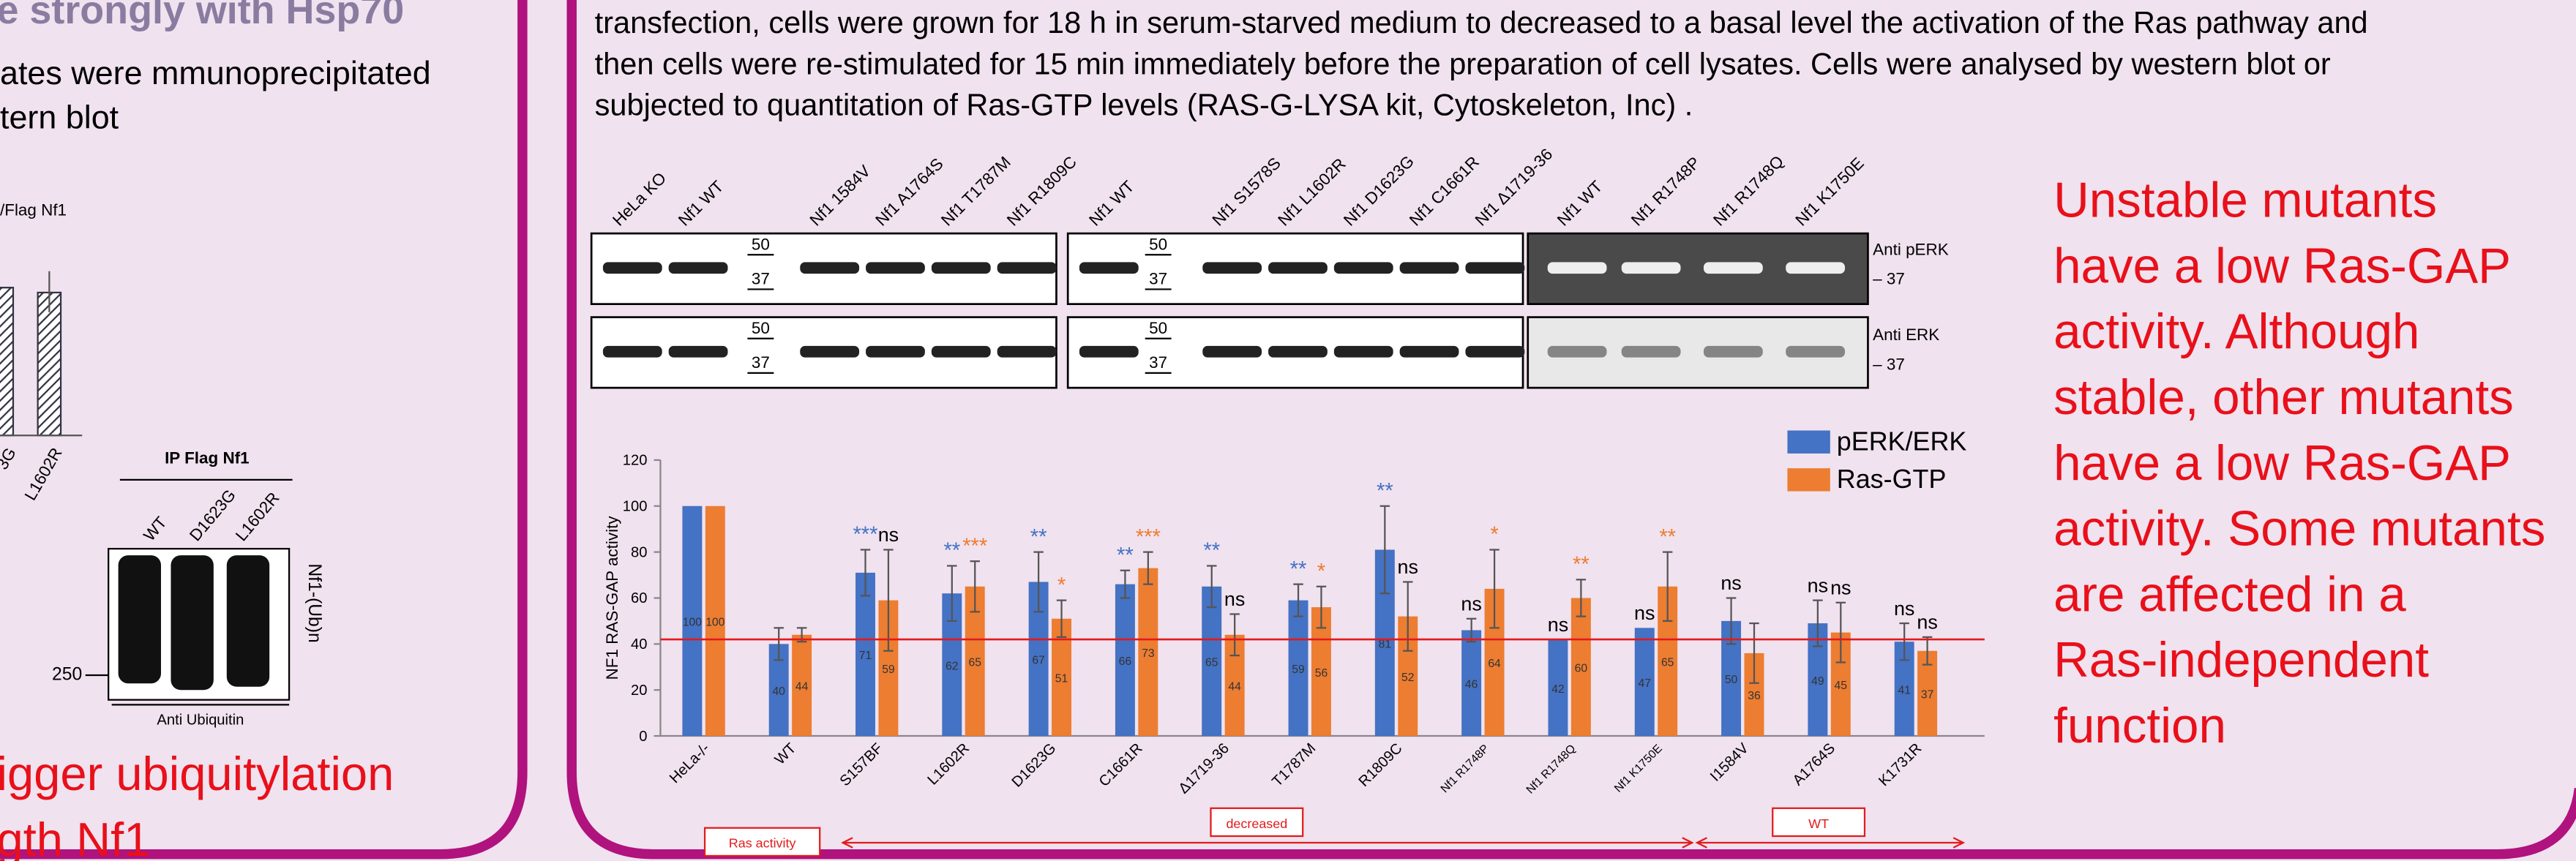 This screenshot has height=861, width=2576. I want to click on value-label: 81, so click(1385, 645).